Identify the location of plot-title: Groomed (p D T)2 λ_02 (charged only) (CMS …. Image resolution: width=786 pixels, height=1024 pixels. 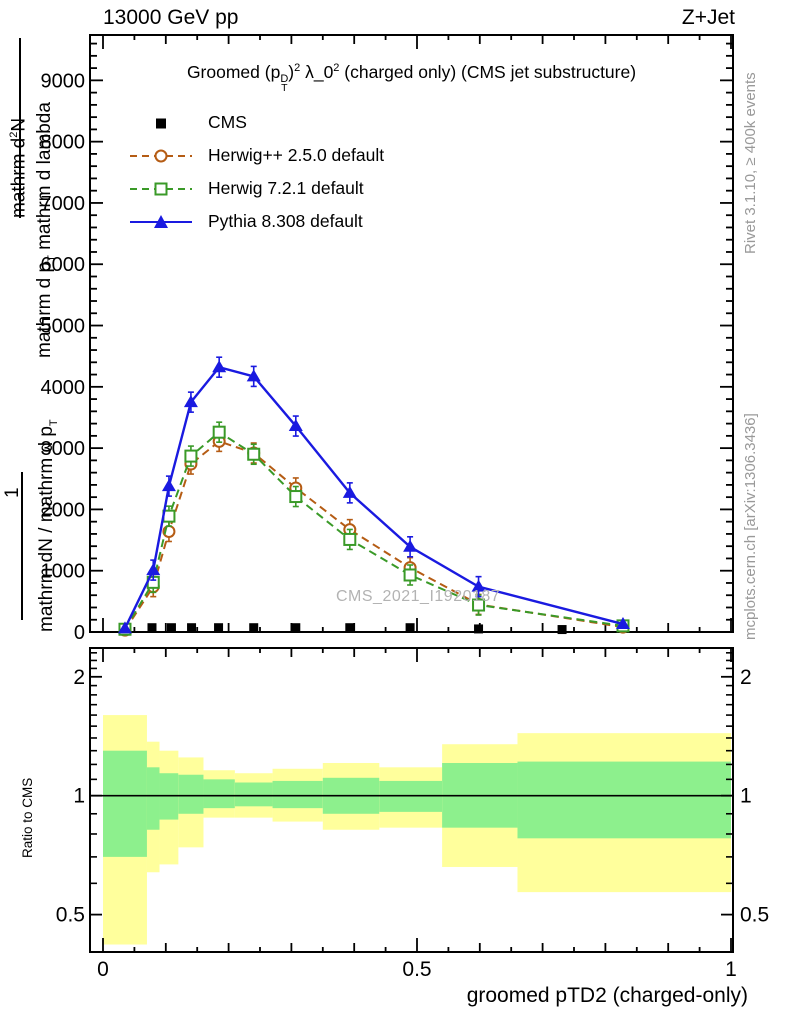
(411, 78).